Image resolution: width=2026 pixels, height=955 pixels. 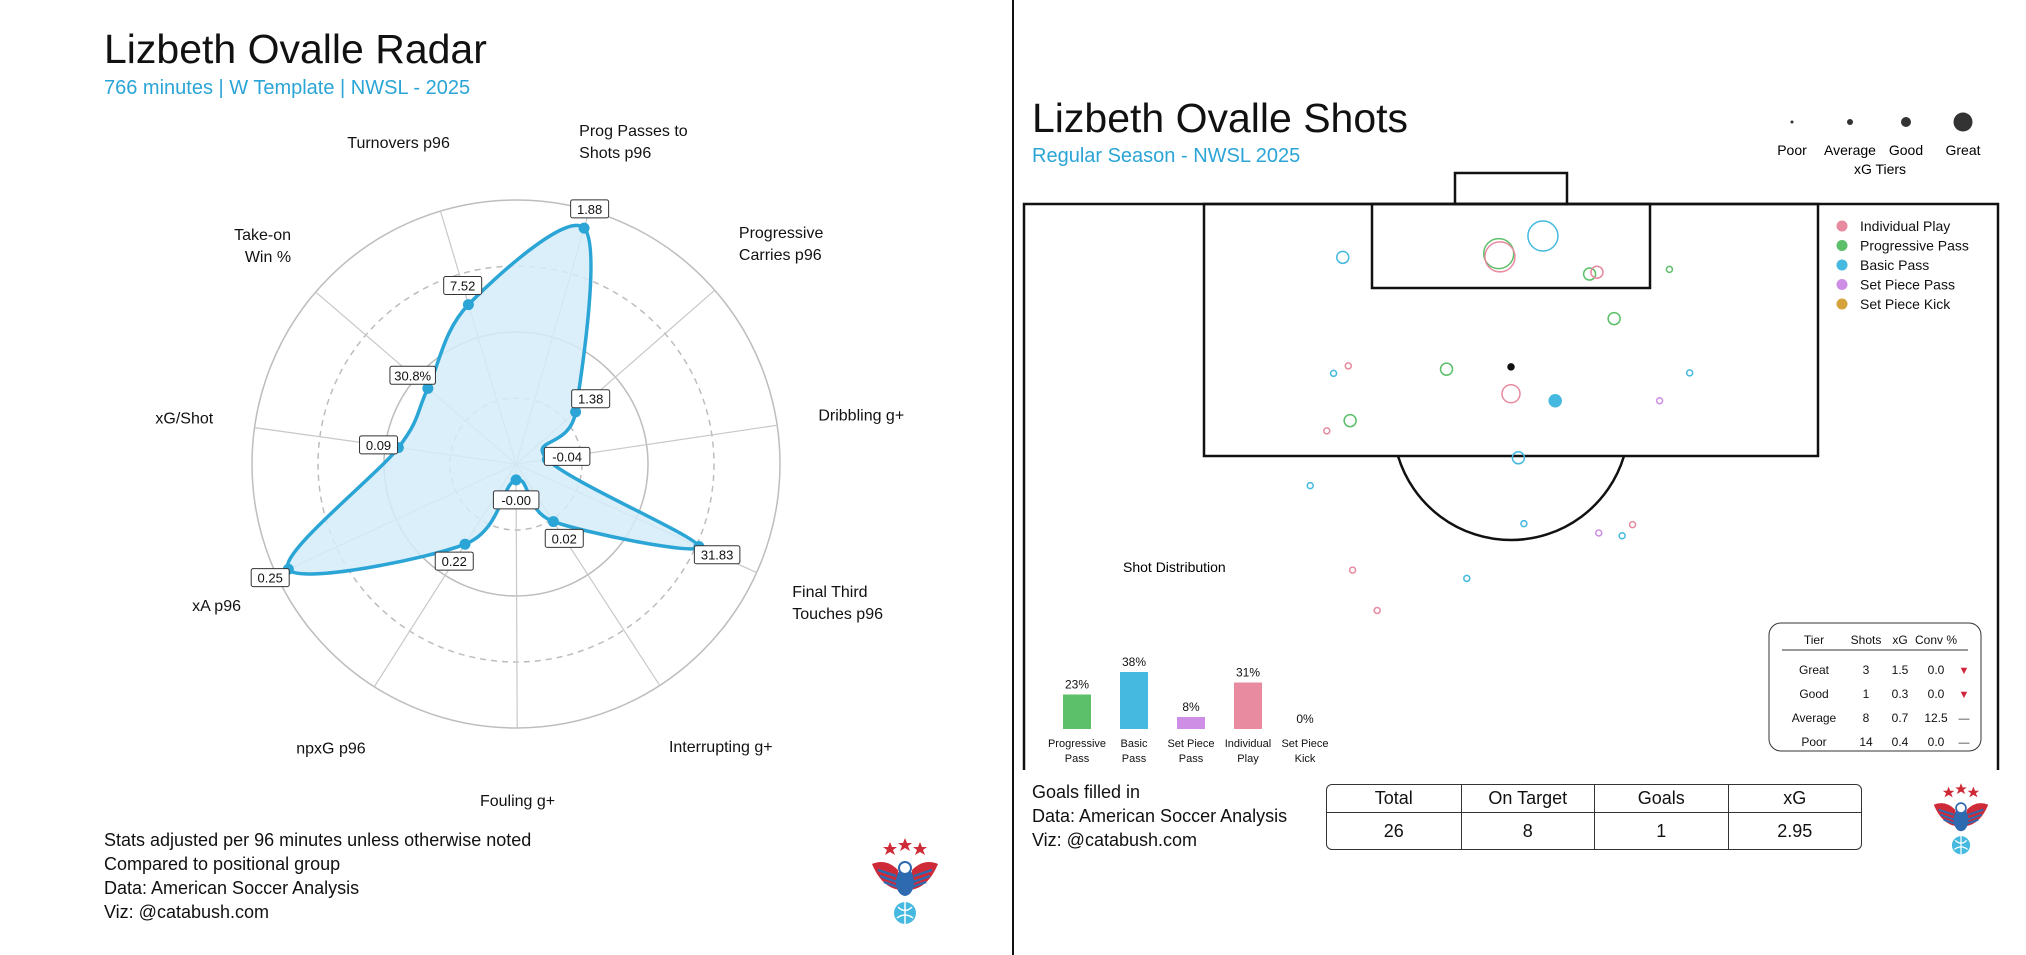 I want to click on svg-text: Dribbling g+, so click(x=861, y=416).